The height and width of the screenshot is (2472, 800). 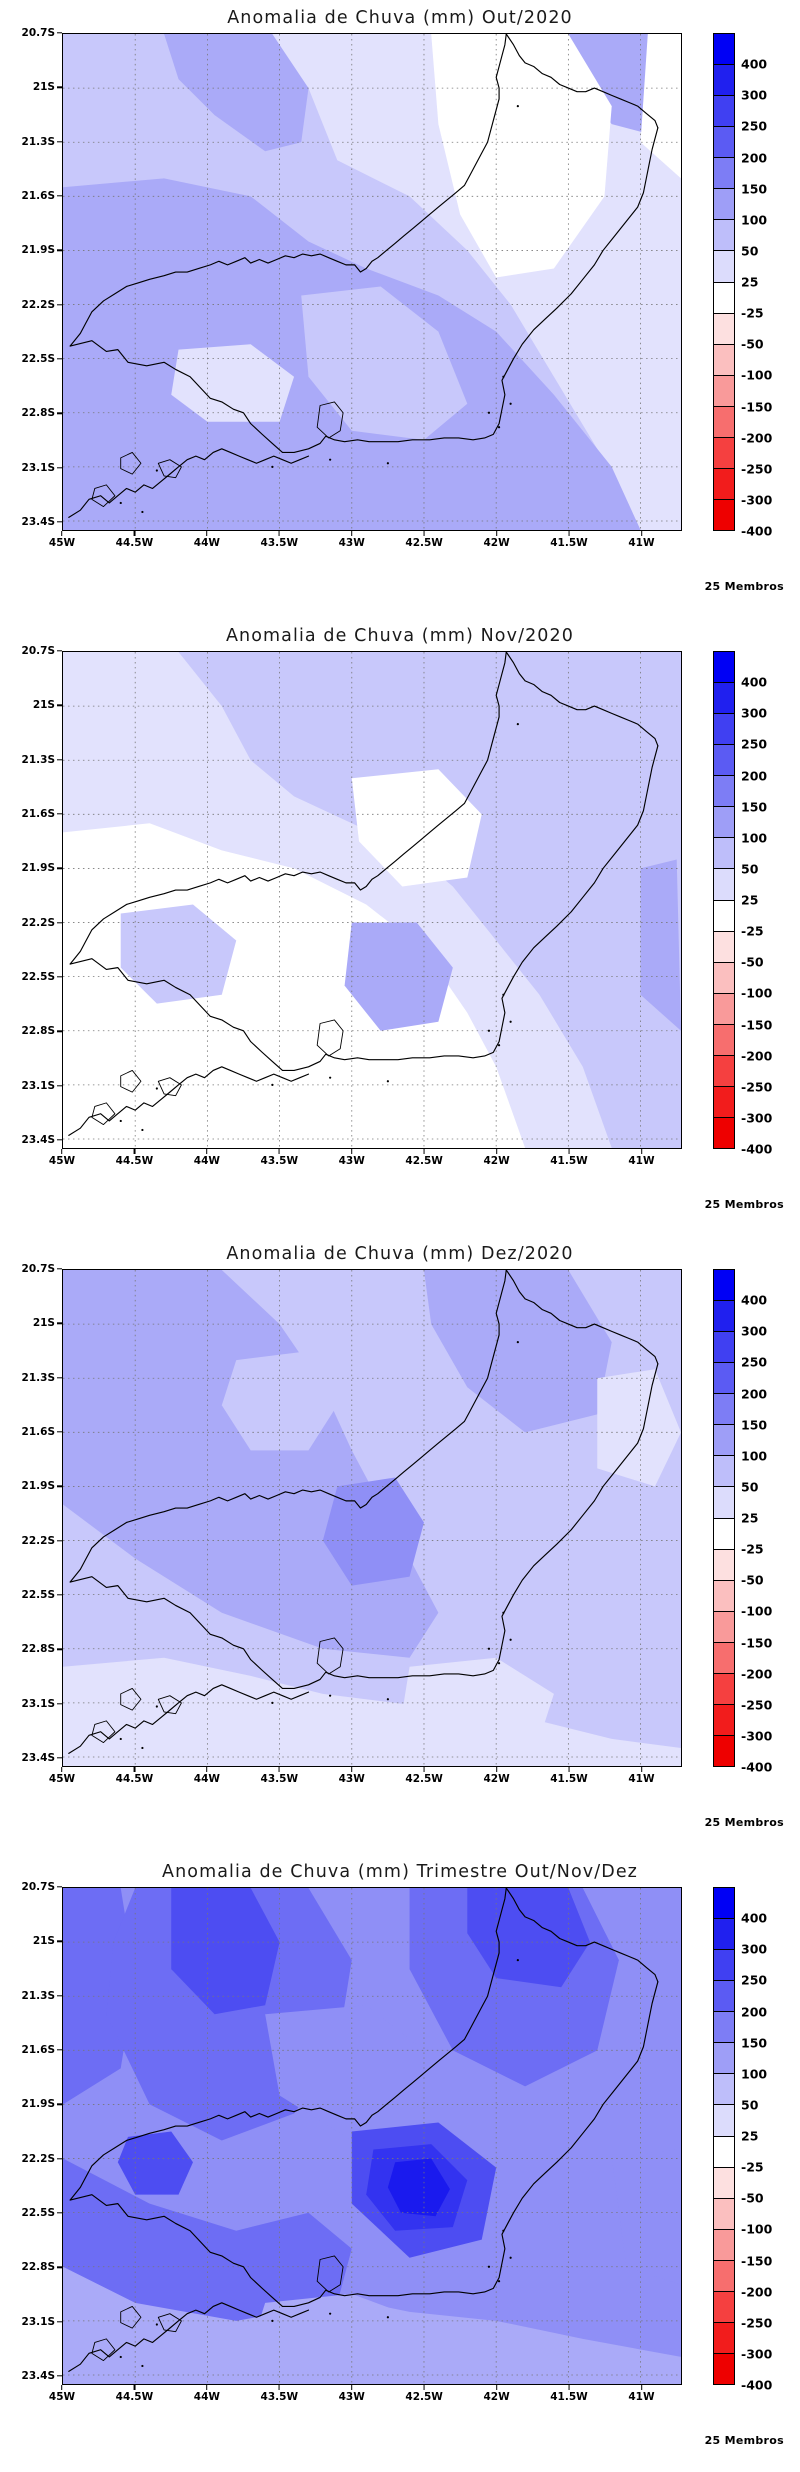 What do you see at coordinates (47, 1941) in the screenshot?
I see `y-axis-tick-label: 21S` at bounding box center [47, 1941].